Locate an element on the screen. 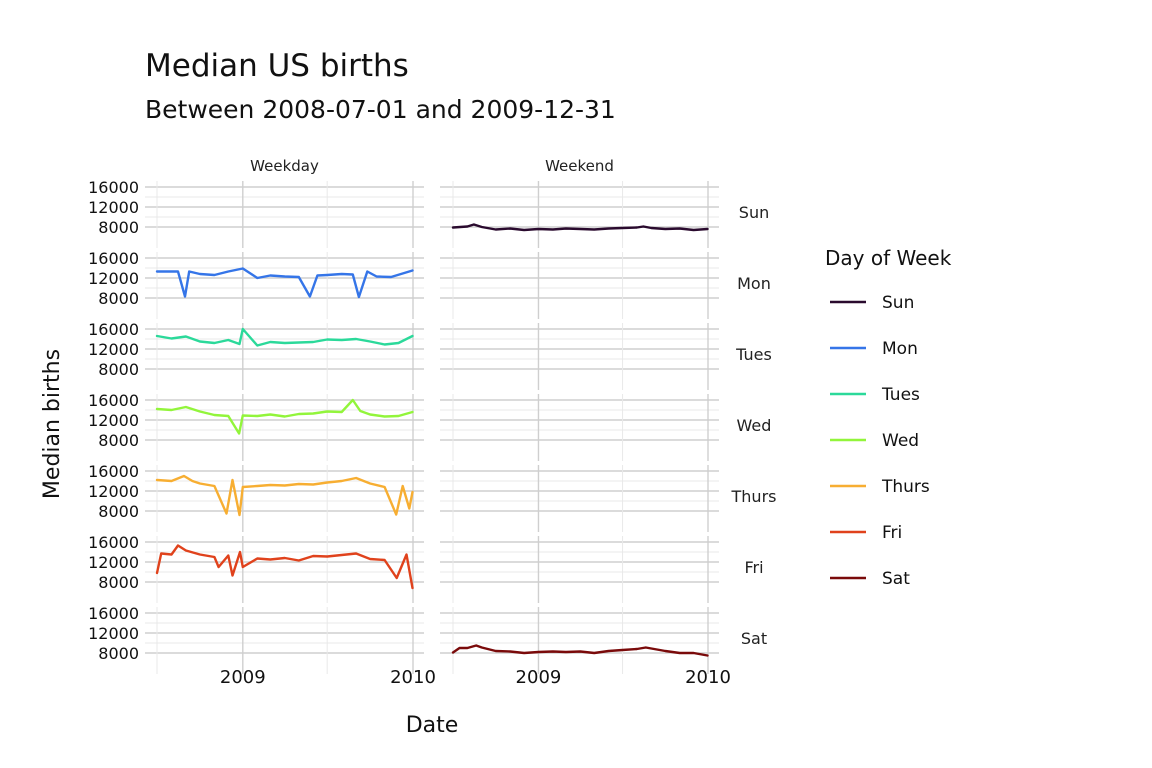 The width and height of the screenshot is (1152, 768). series-line-sun is located at coordinates (580, 227).